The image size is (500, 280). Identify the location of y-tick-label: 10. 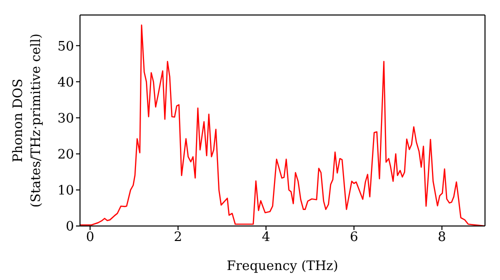
(65, 191).